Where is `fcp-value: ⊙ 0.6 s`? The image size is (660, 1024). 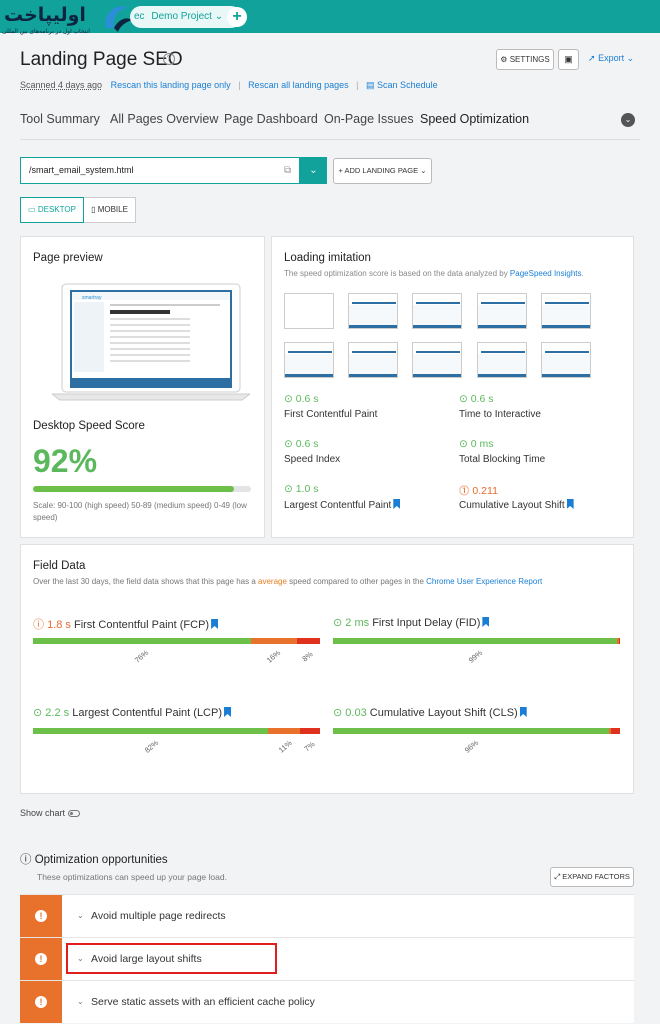 fcp-value: ⊙ 0.6 s is located at coordinates (301, 399).